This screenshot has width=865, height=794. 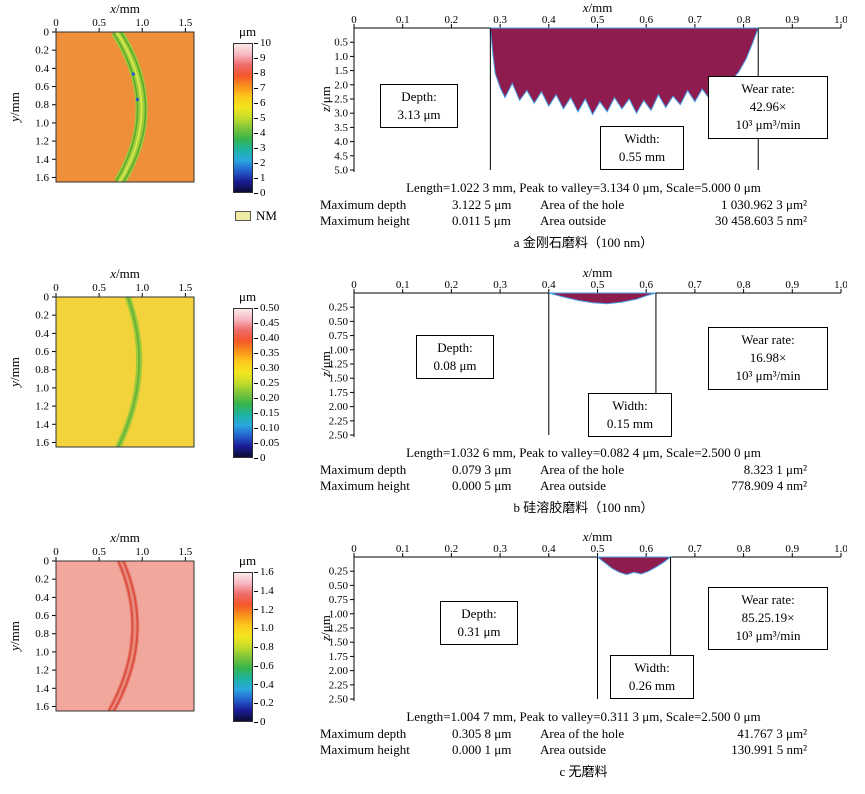 I want to click on panel-caption: b 硅溶胶磨料（100 nm）, so click(x=583, y=507).